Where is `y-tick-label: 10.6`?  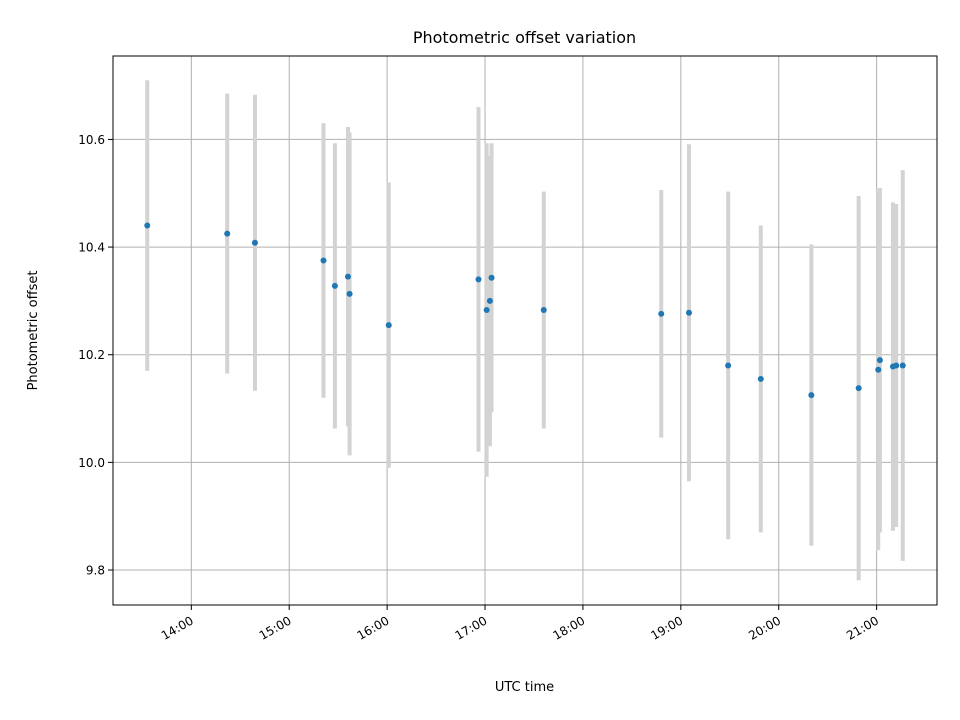
y-tick-label: 10.6 is located at coordinates (91, 140).